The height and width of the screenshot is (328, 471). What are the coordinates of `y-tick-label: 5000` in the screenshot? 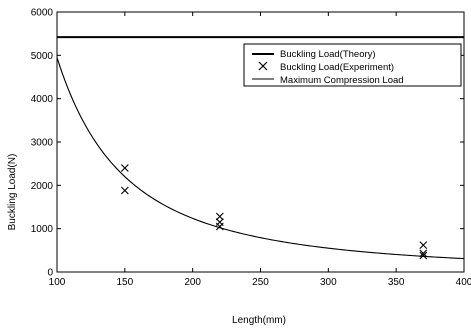 It's located at (42, 56).